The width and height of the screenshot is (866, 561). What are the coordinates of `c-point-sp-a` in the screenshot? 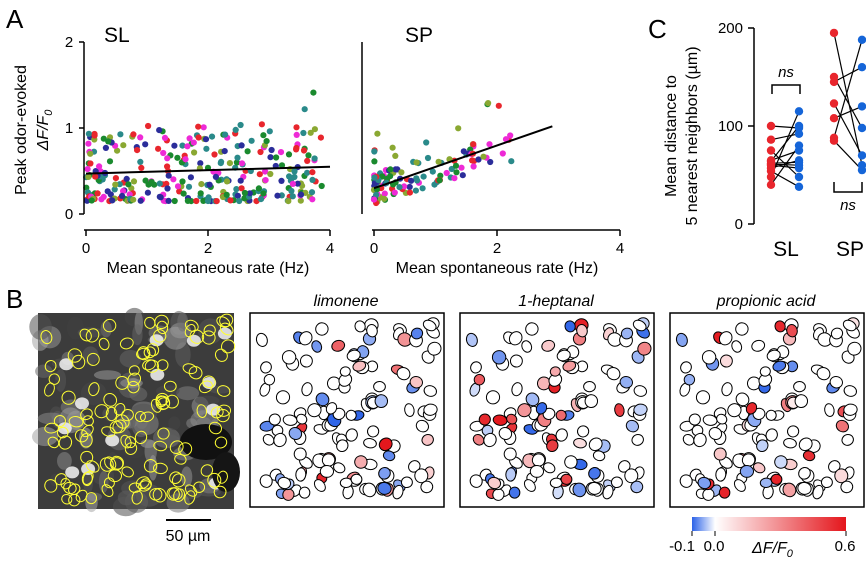 It's located at (834, 103).